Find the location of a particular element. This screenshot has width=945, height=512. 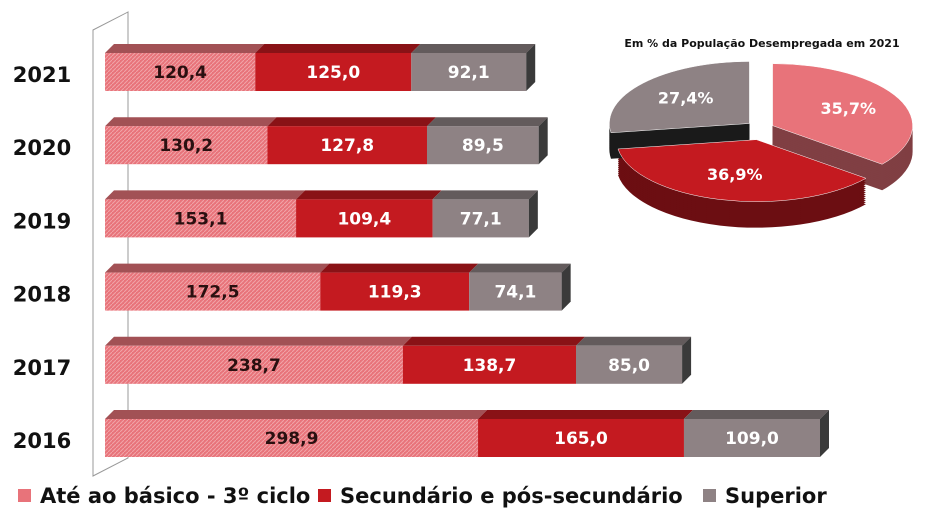

pie-title: Em % da População Desempregada em 2021 is located at coordinates (761, 43).